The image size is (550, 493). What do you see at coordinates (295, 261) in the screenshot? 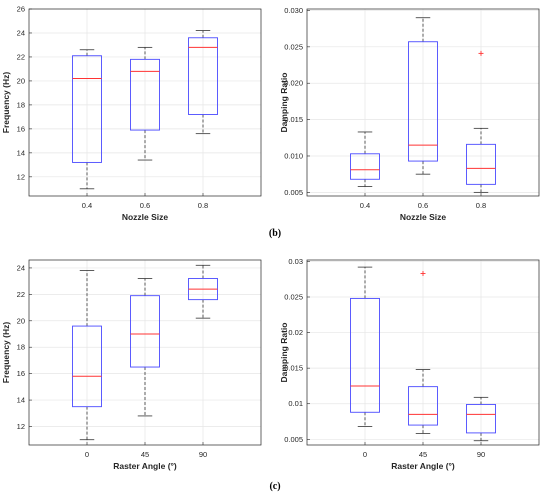
I see `y-tick-label: 0.03` at bounding box center [295, 261].